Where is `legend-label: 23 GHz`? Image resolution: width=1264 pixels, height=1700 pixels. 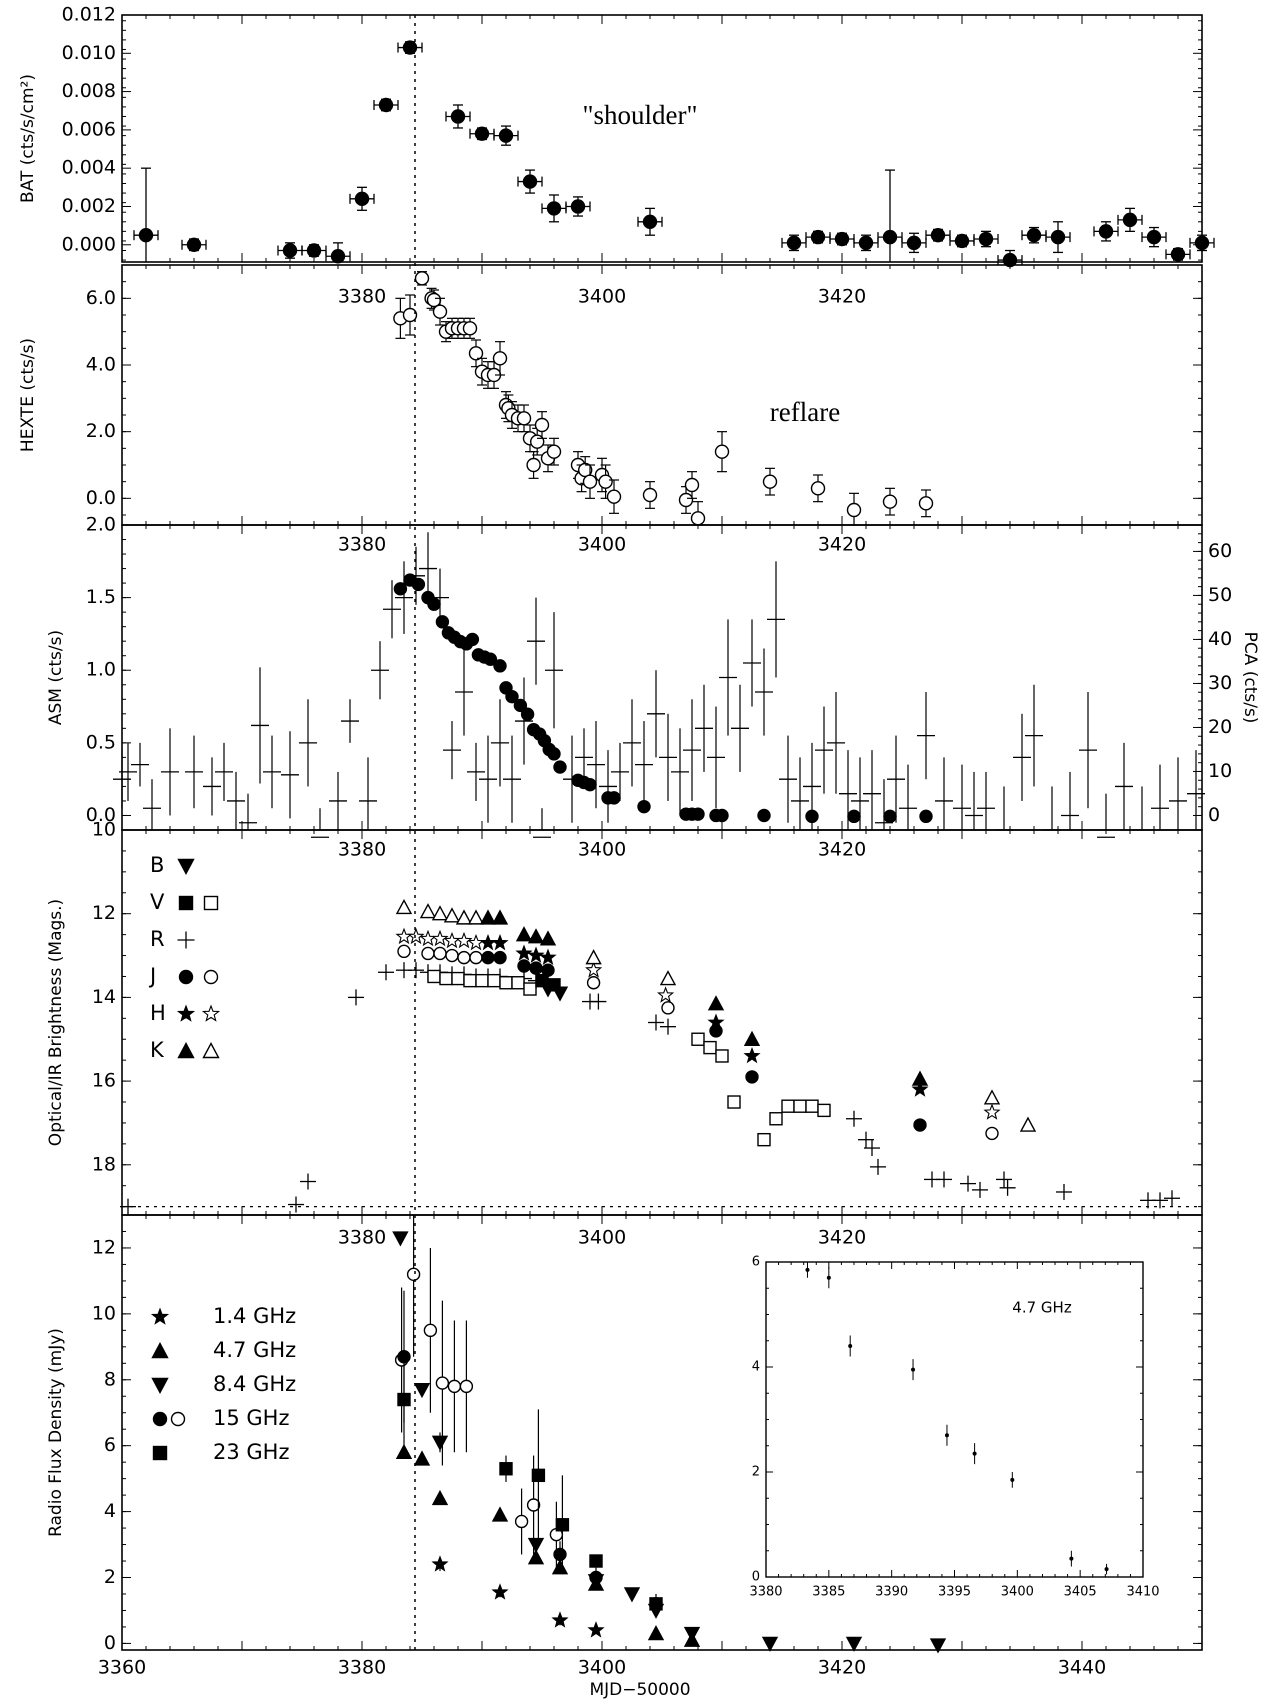
legend-label: 23 GHz is located at coordinates (251, 1452).